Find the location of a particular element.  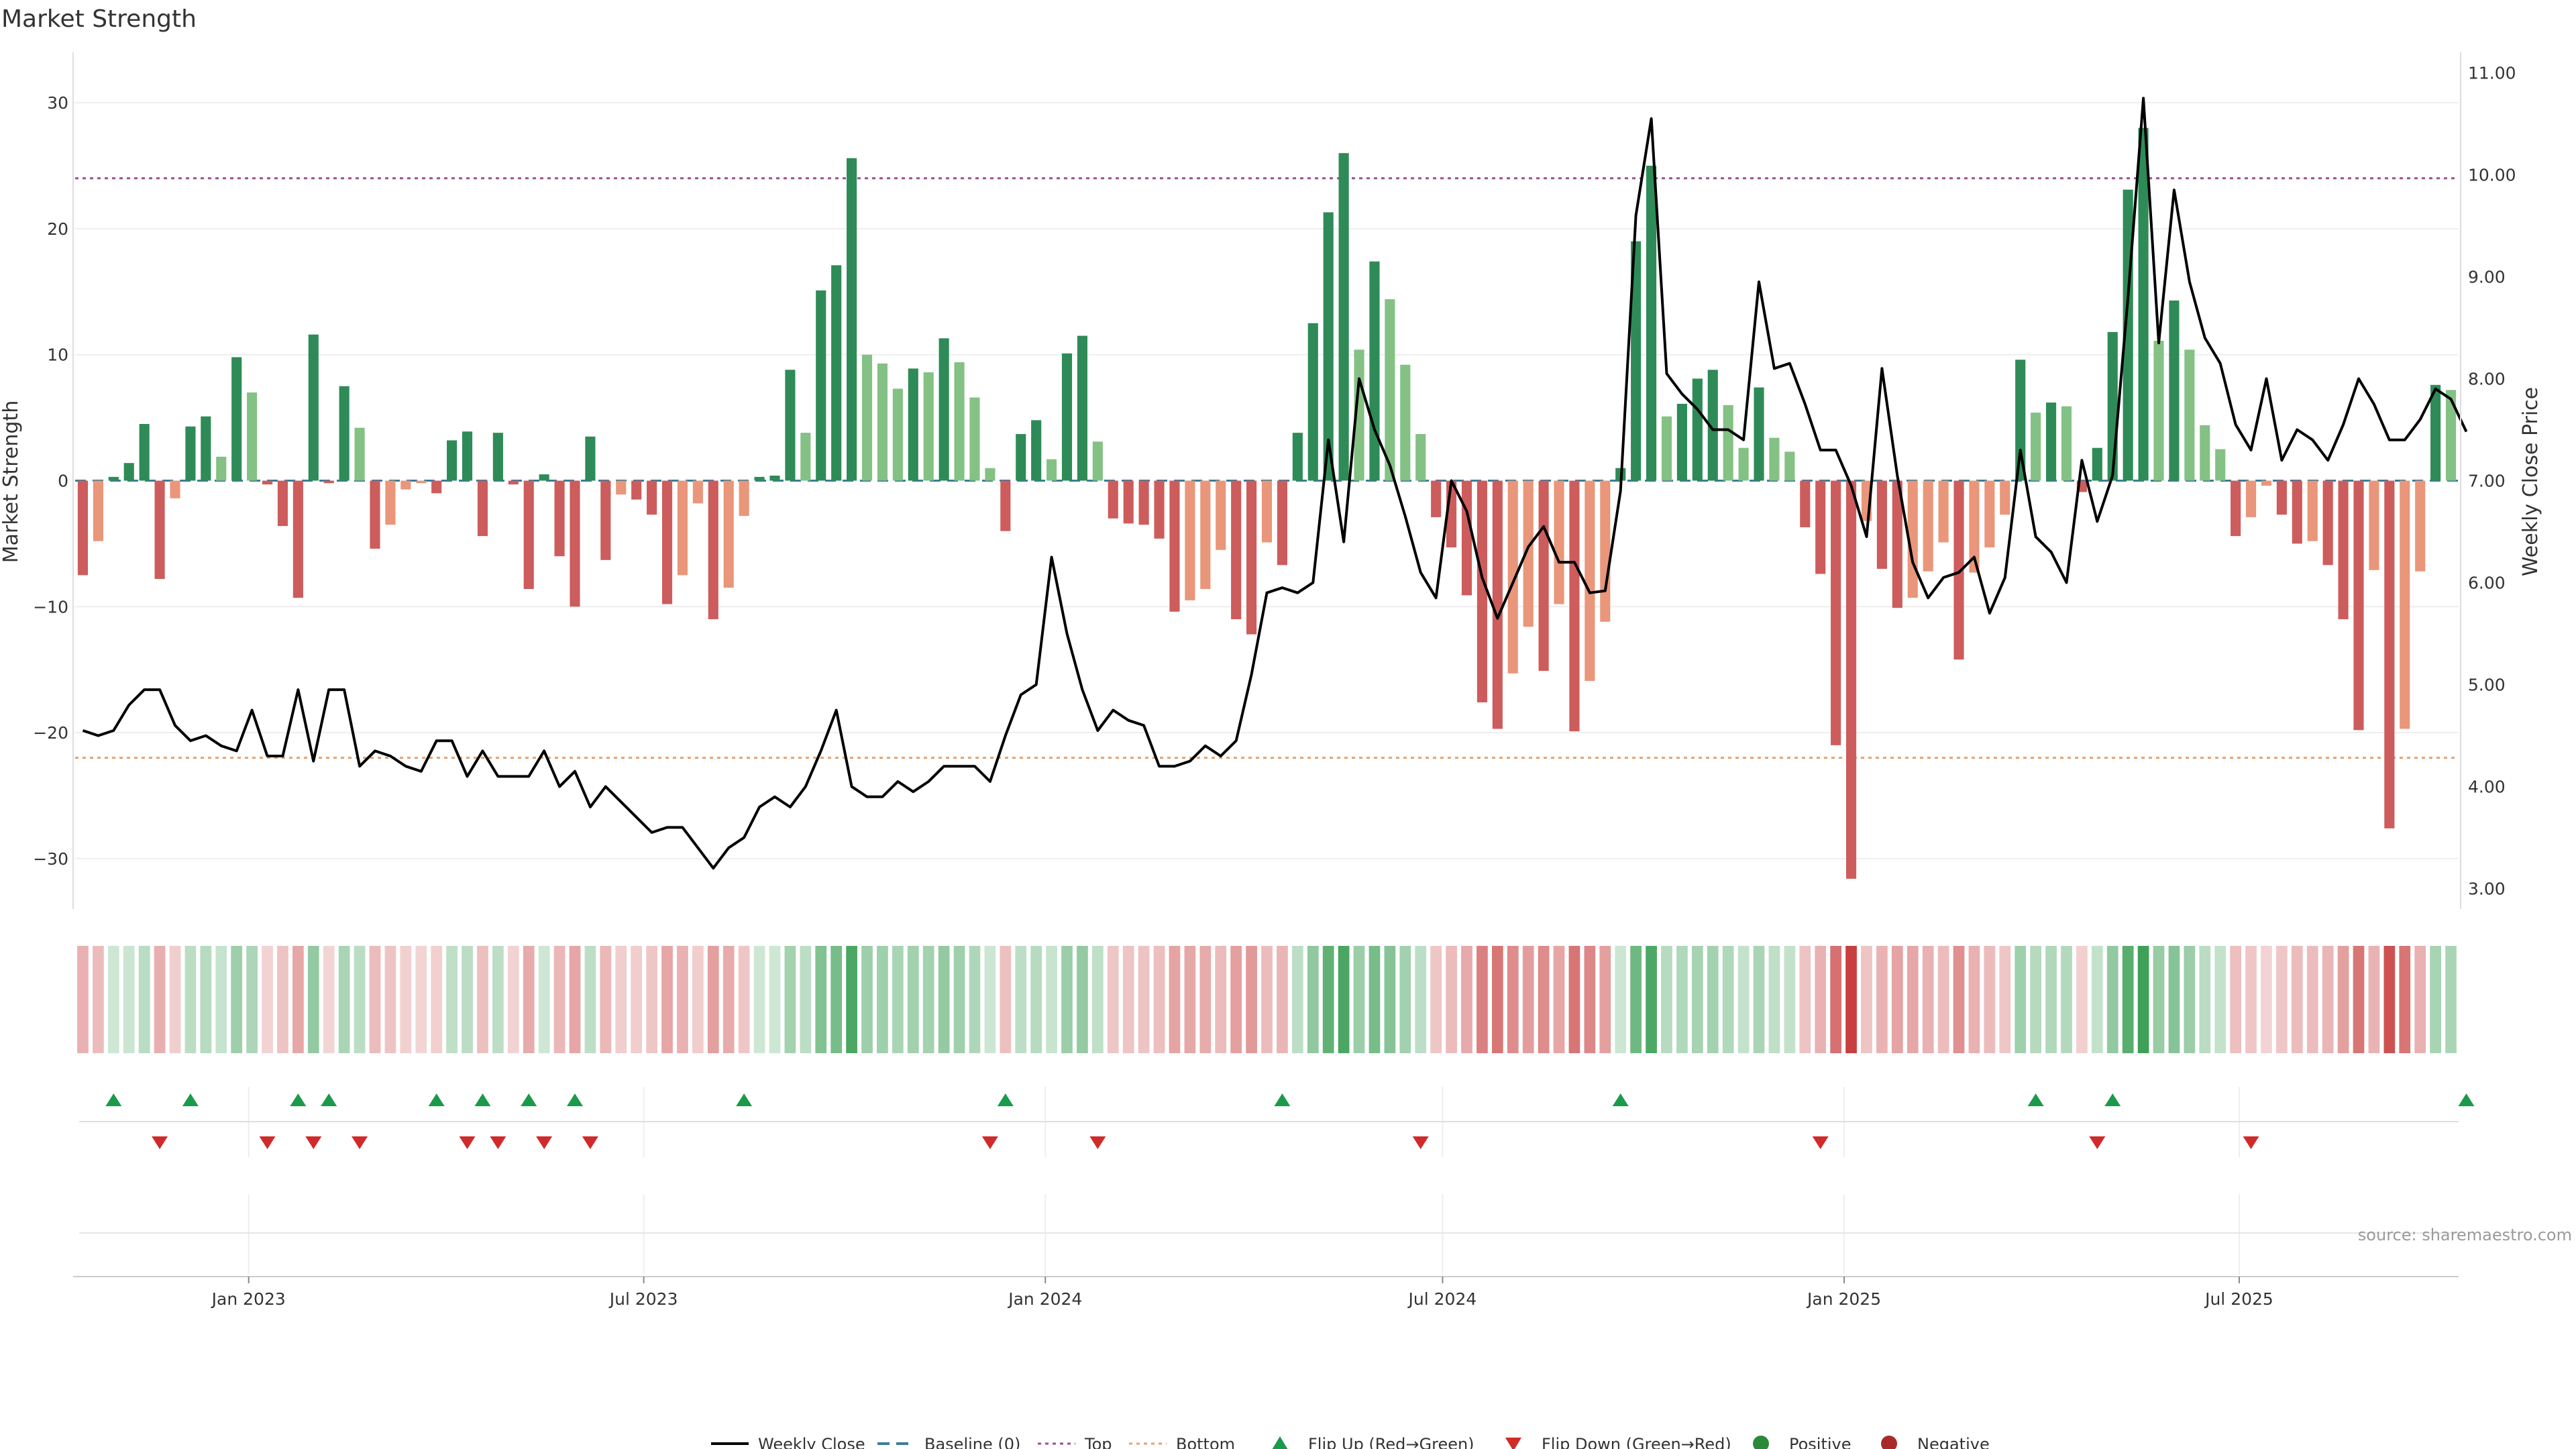

y2-tick-label: 10.00 is located at coordinates (2492, 174).